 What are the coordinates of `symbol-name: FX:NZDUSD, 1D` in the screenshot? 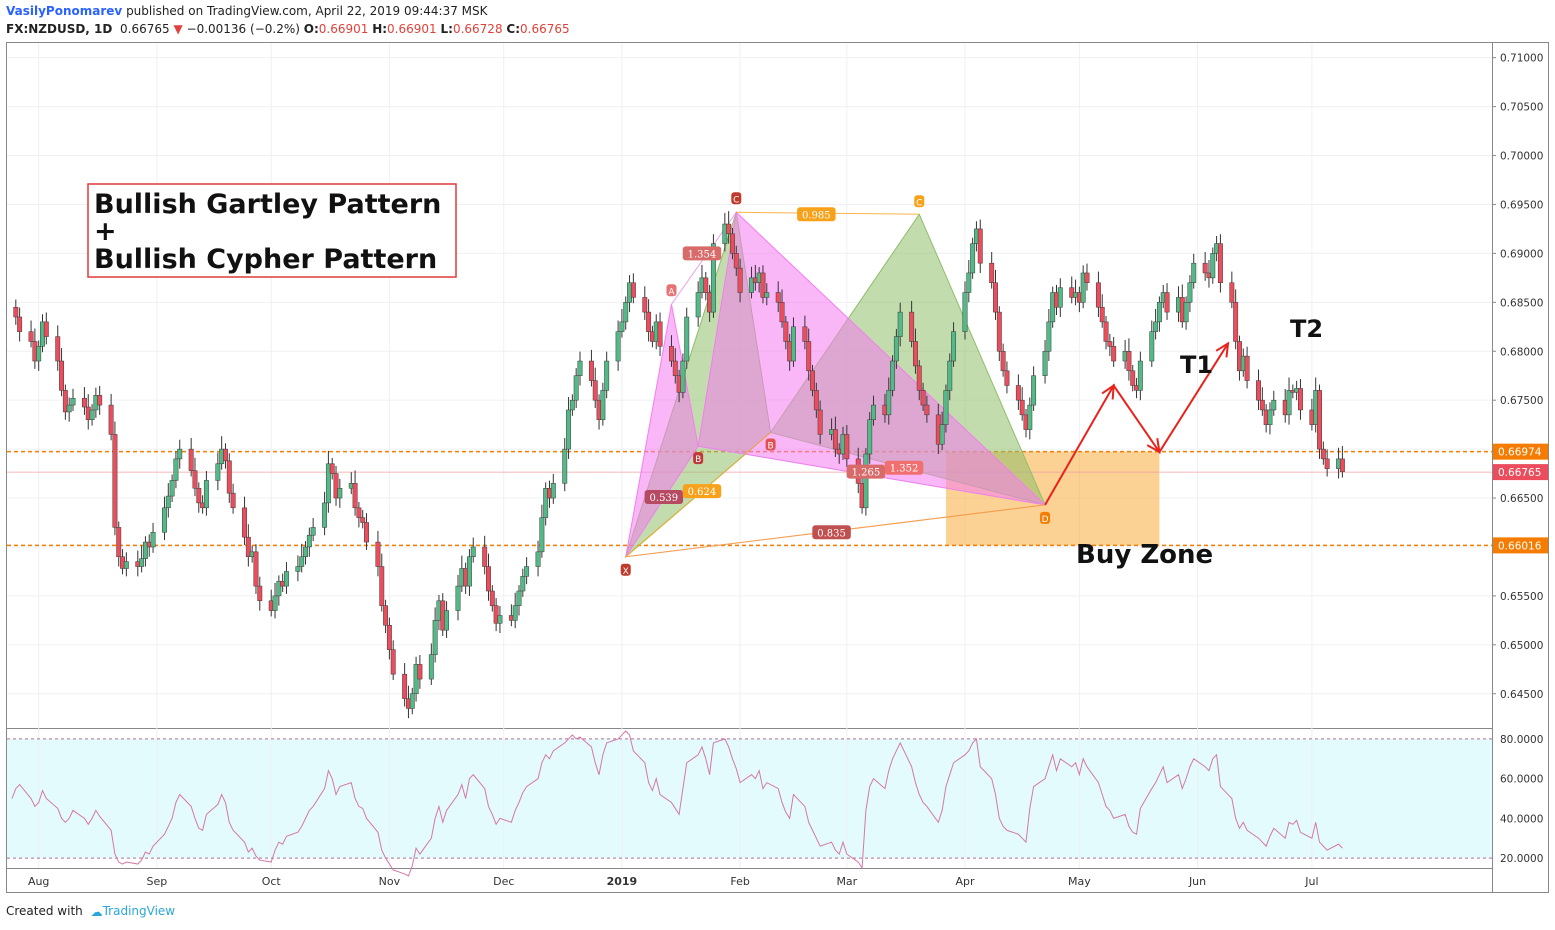 It's located at (59, 29).